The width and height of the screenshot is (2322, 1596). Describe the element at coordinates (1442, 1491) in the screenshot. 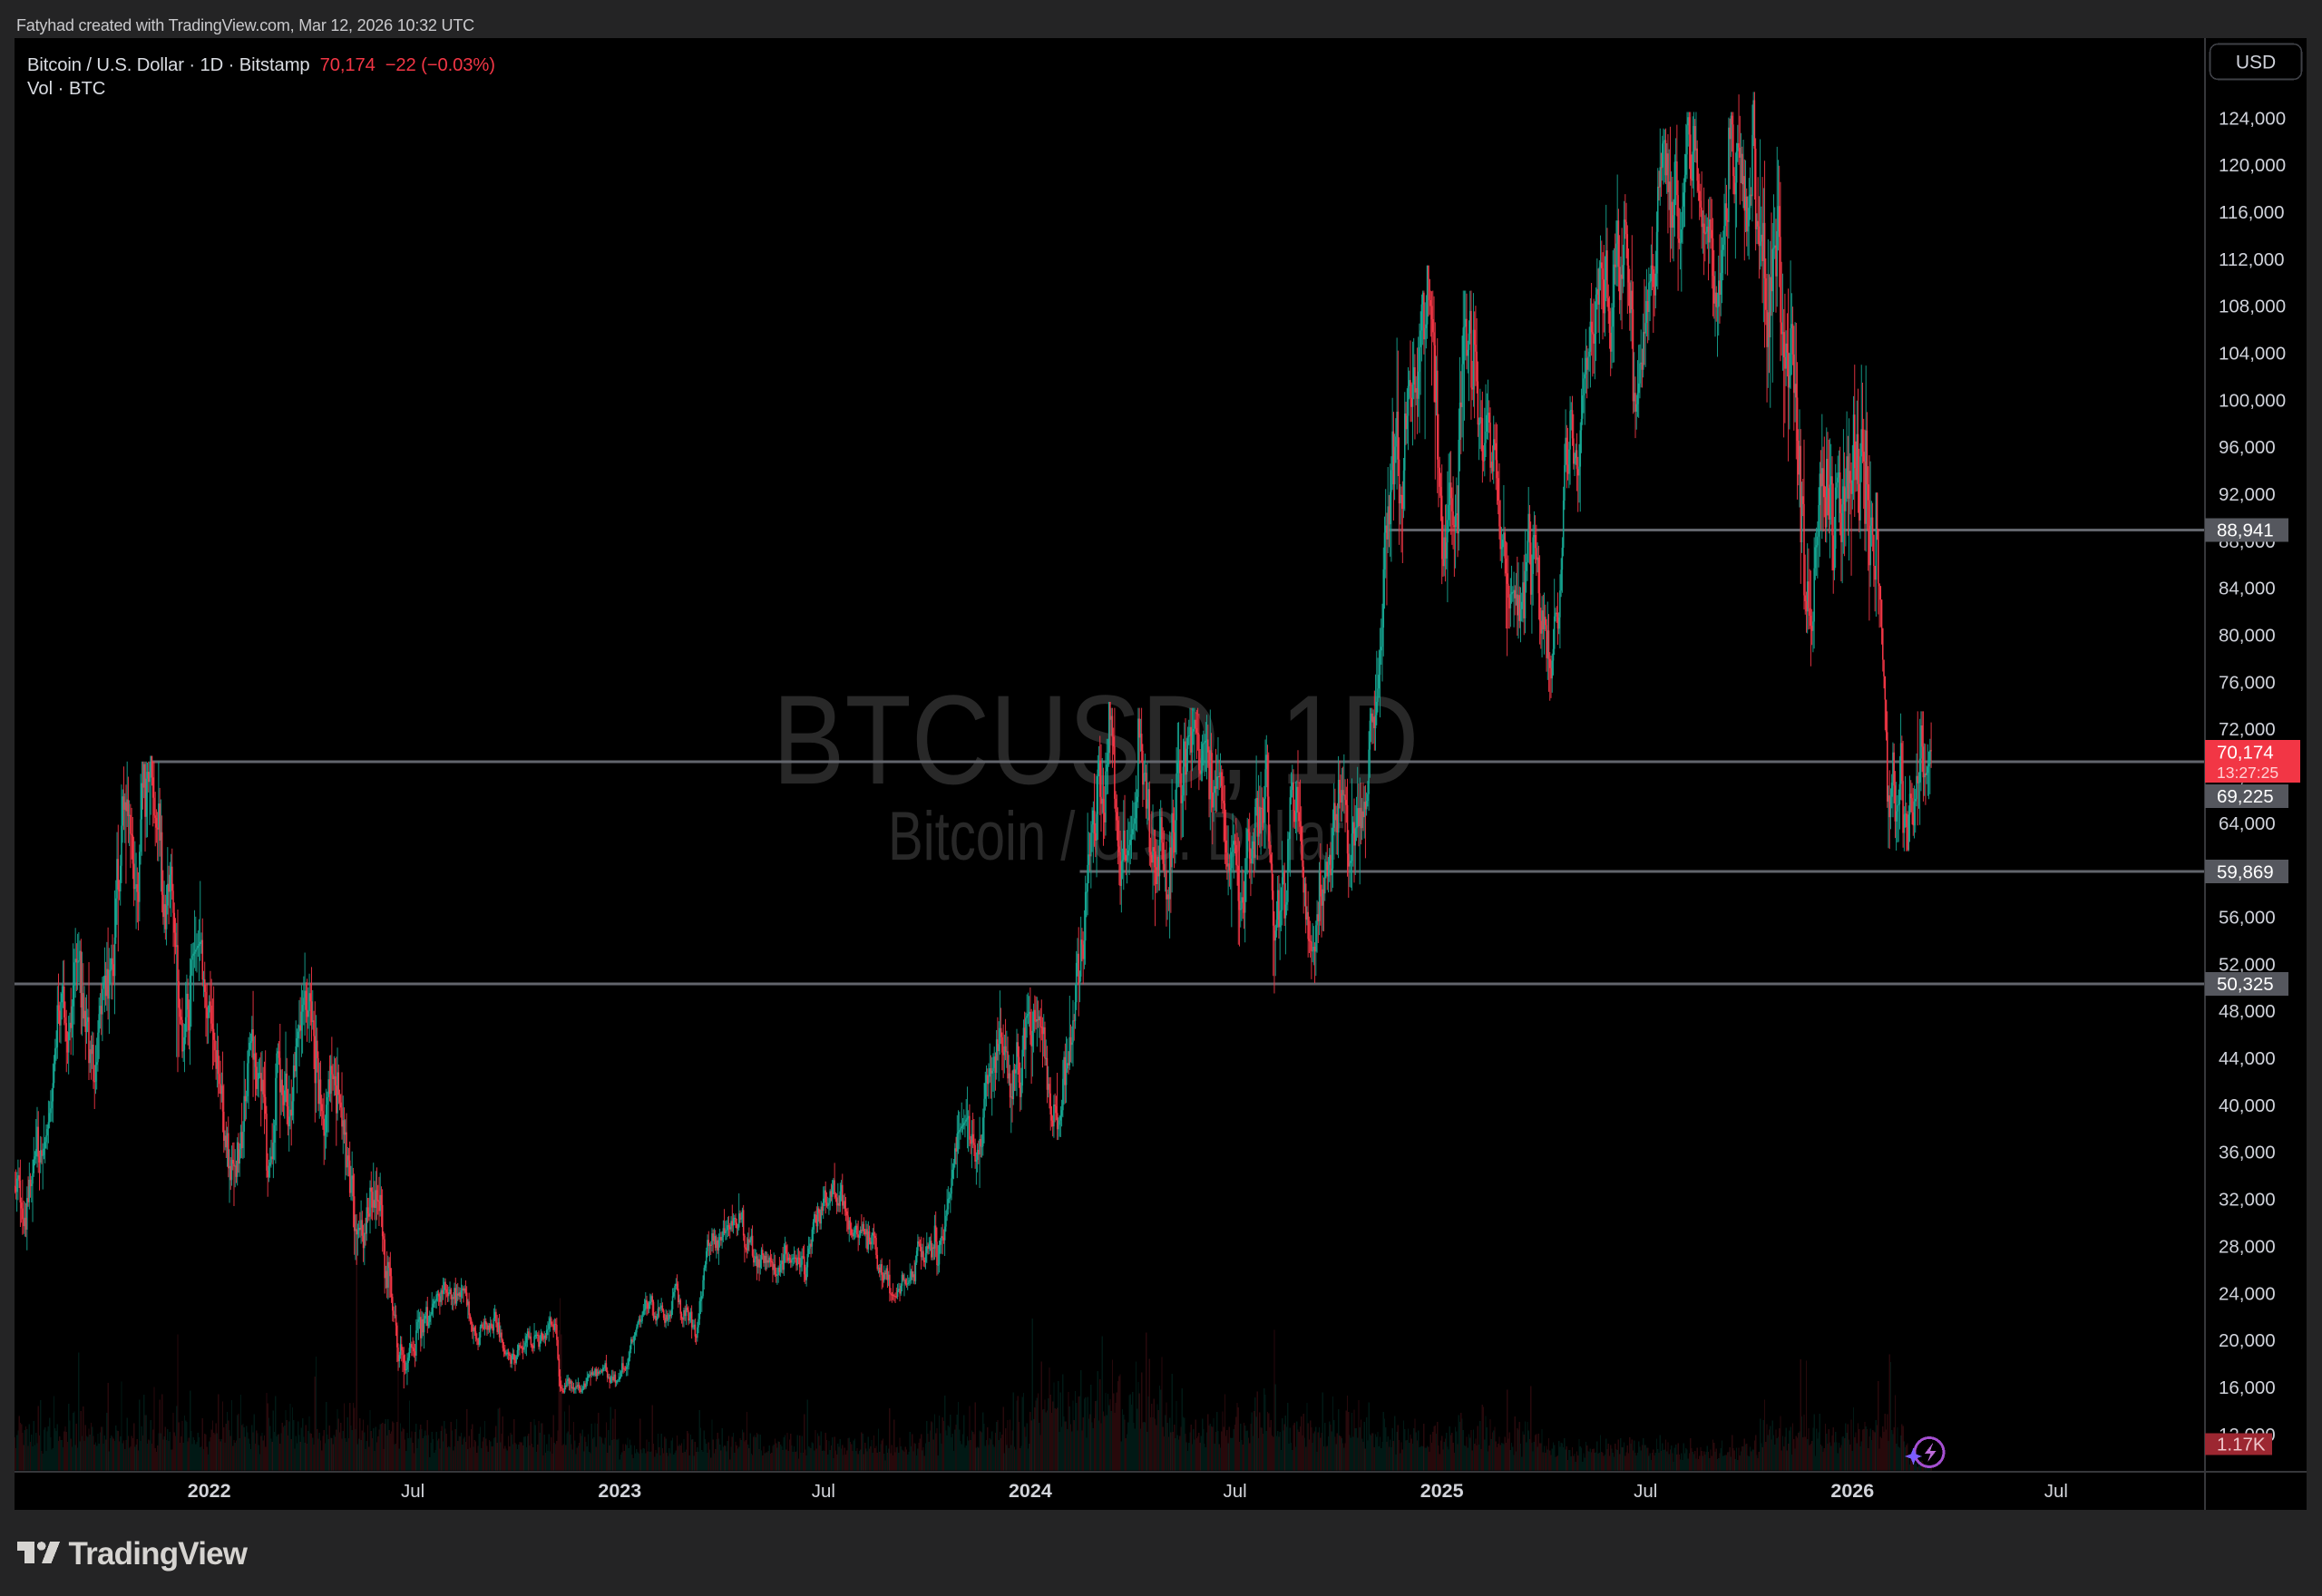

I see `svg-text: 2025` at that location.